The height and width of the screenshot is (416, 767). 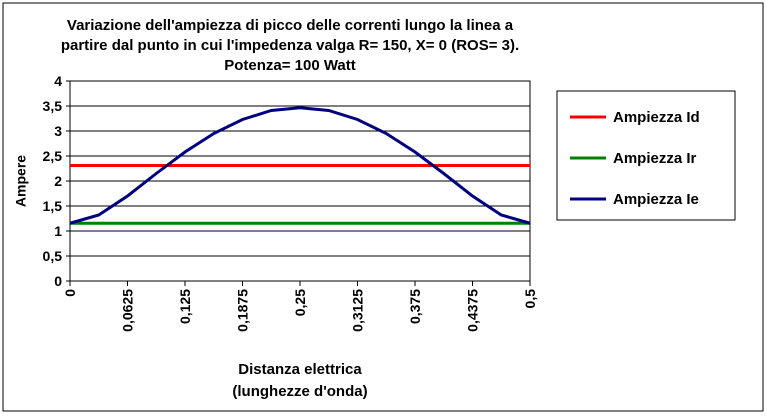 I want to click on x-tick-label: 0, so click(x=70, y=293).